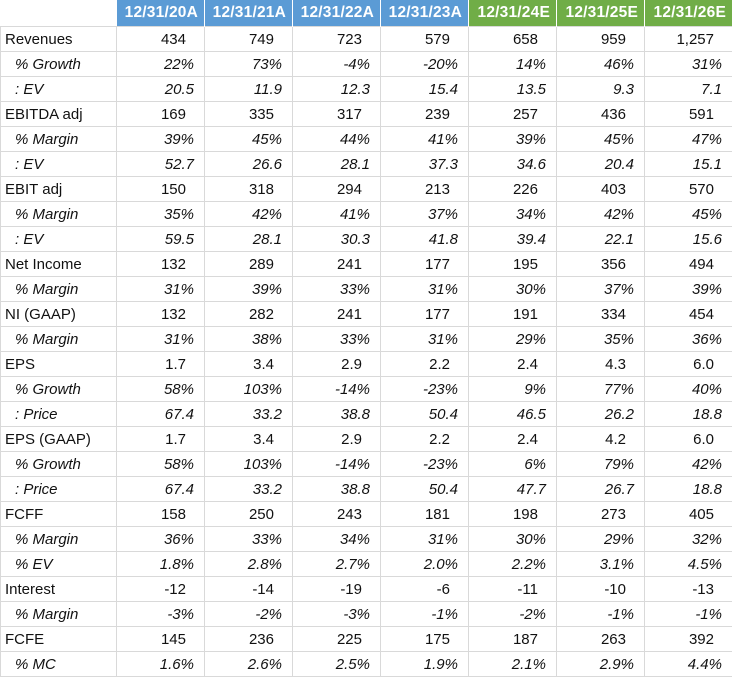 Image resolution: width=732 pixels, height=677 pixels. I want to click on table-cell: 1.9%, so click(425, 664).